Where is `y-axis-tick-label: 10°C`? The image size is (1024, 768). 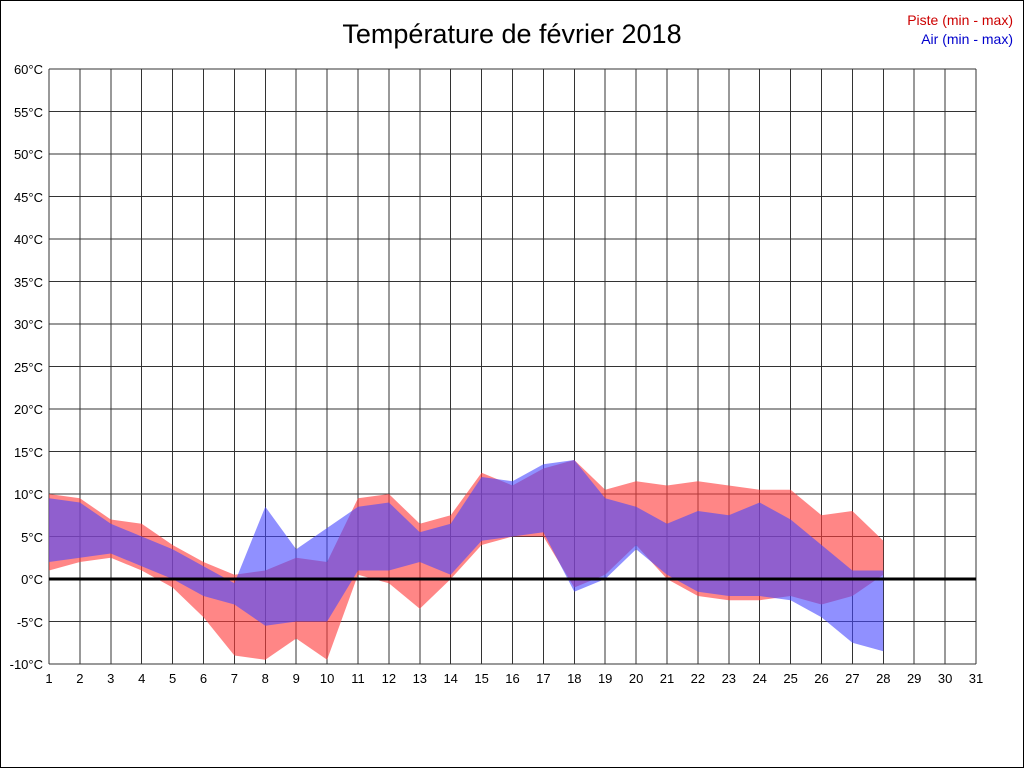
y-axis-tick-label: 10°C is located at coordinates (28, 494).